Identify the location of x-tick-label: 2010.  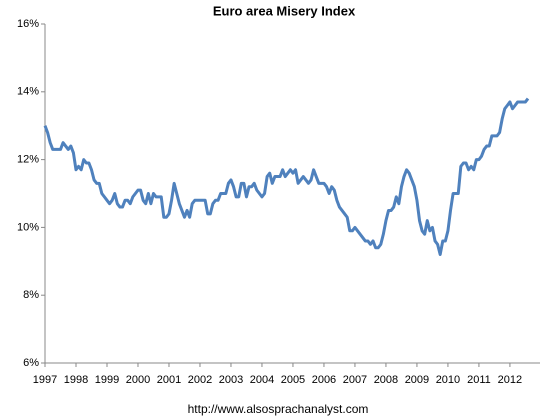
(448, 380).